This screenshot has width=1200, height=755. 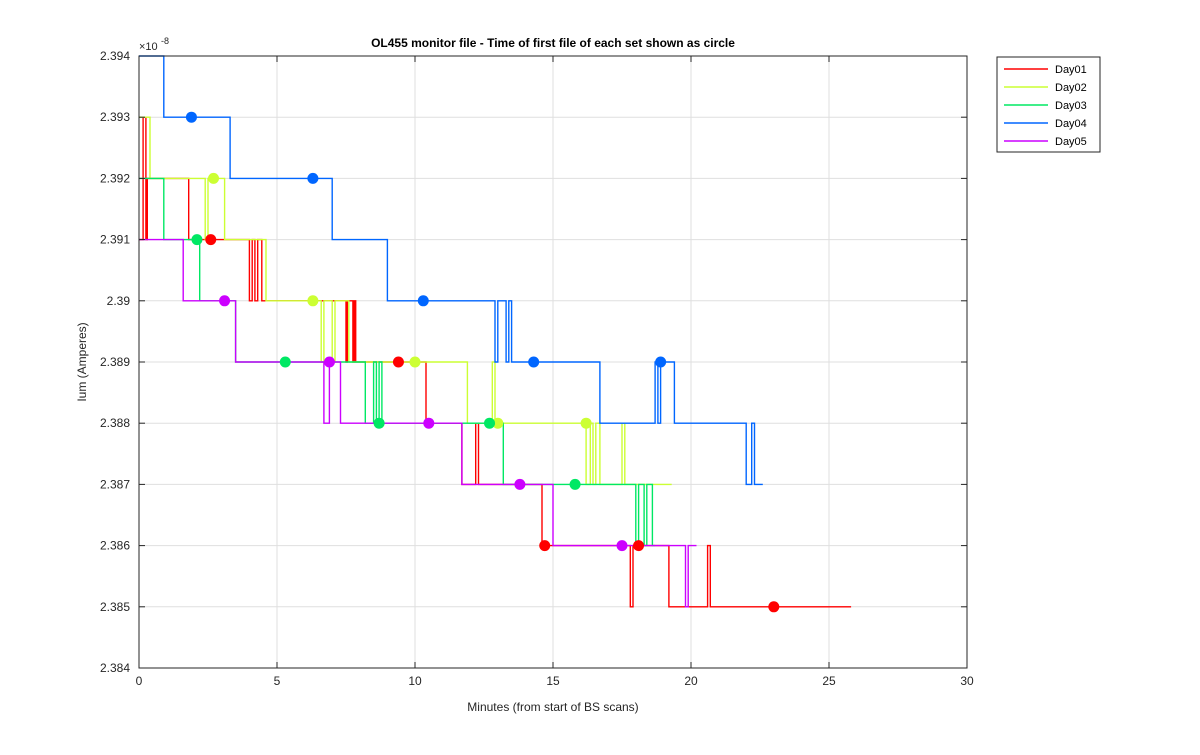 I want to click on y-exponent-power: -8, so click(x=165, y=41).